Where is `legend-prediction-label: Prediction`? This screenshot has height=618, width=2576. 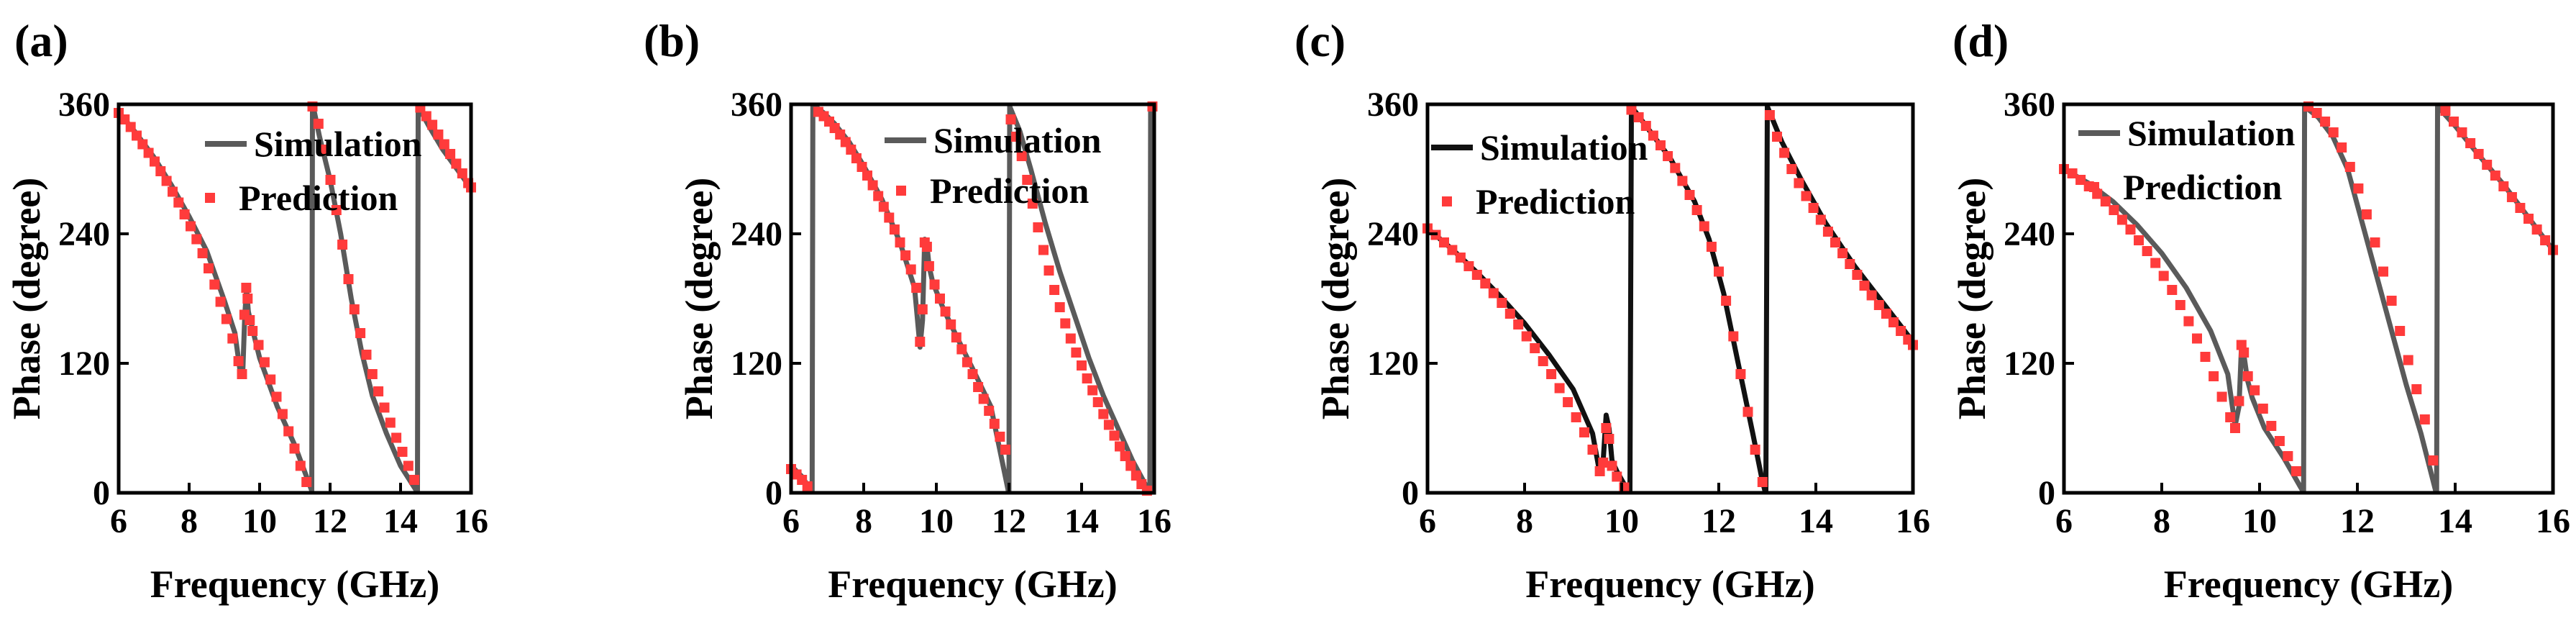 legend-prediction-label: Prediction is located at coordinates (1009, 191).